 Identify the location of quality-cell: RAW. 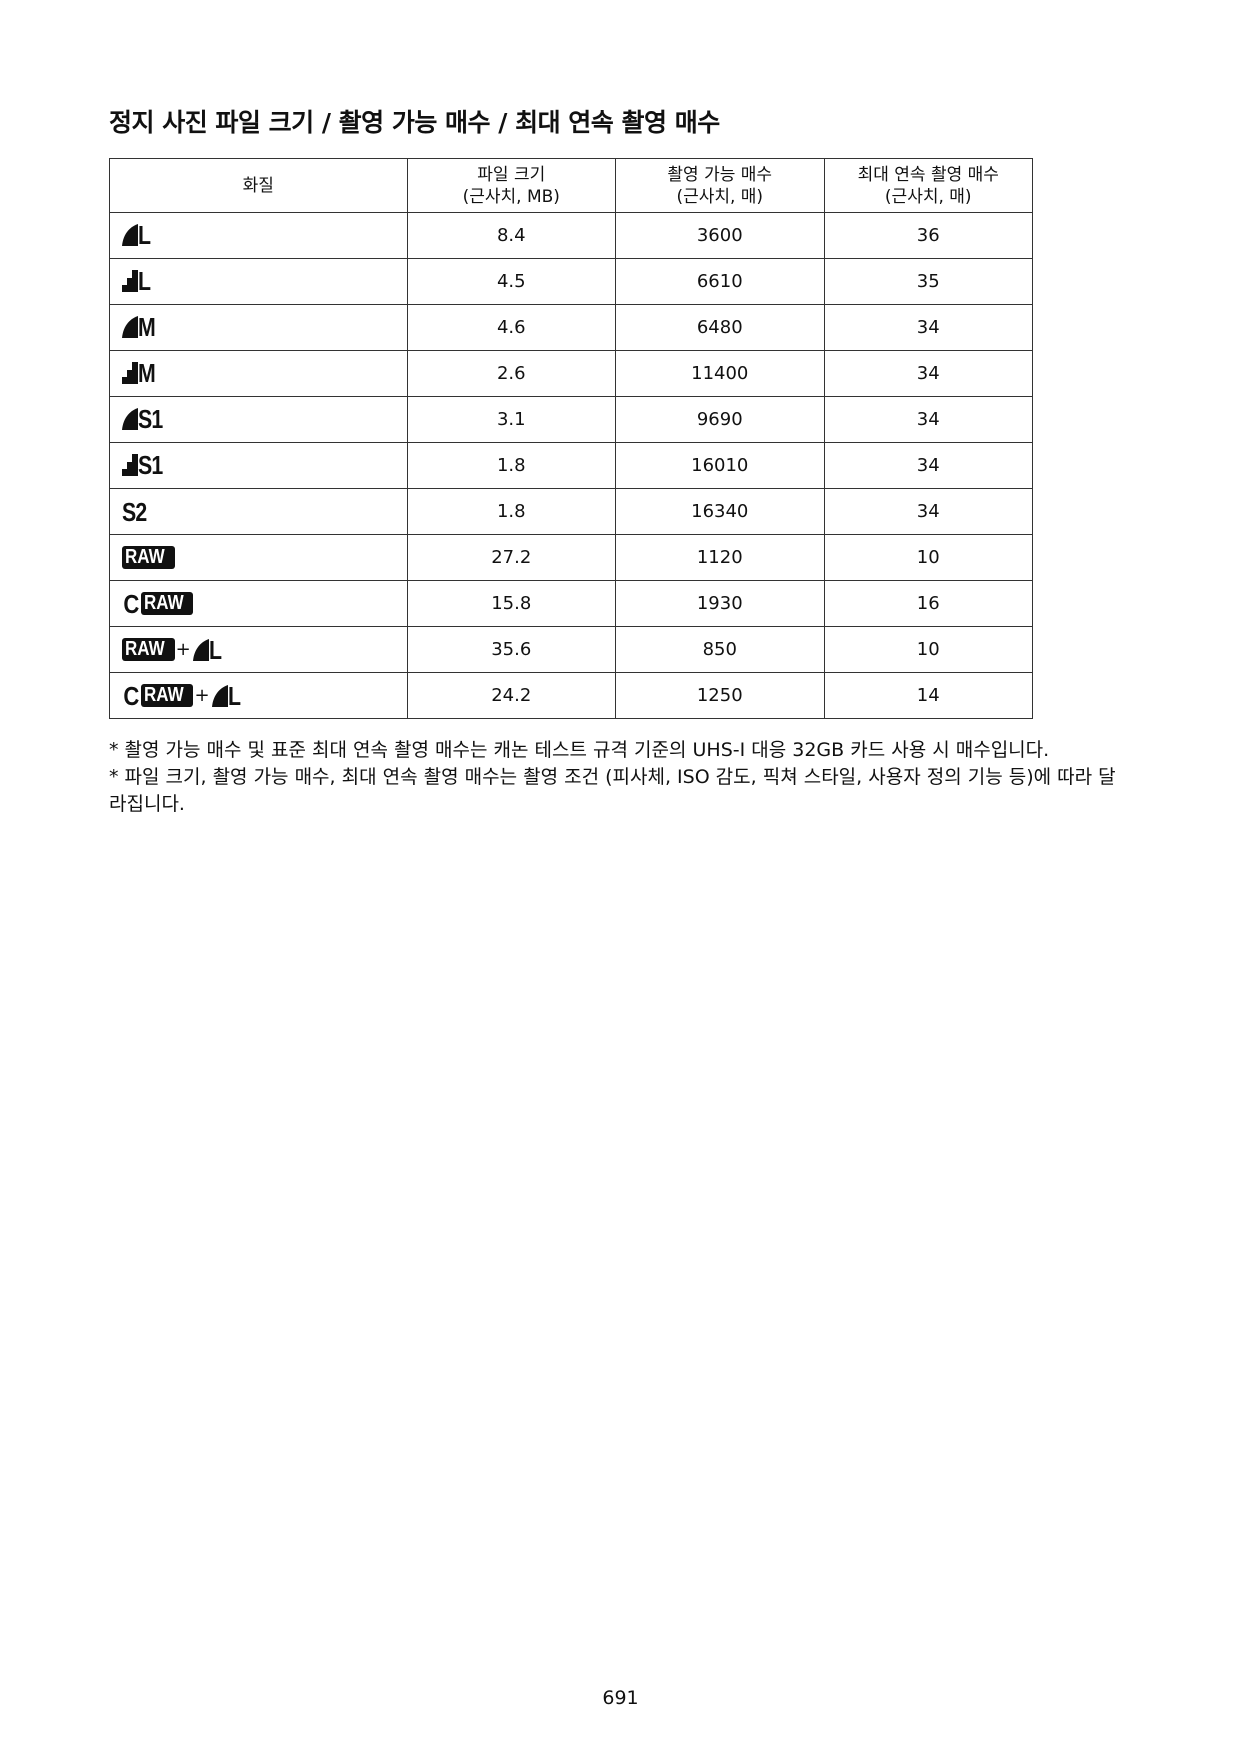
(258, 557).